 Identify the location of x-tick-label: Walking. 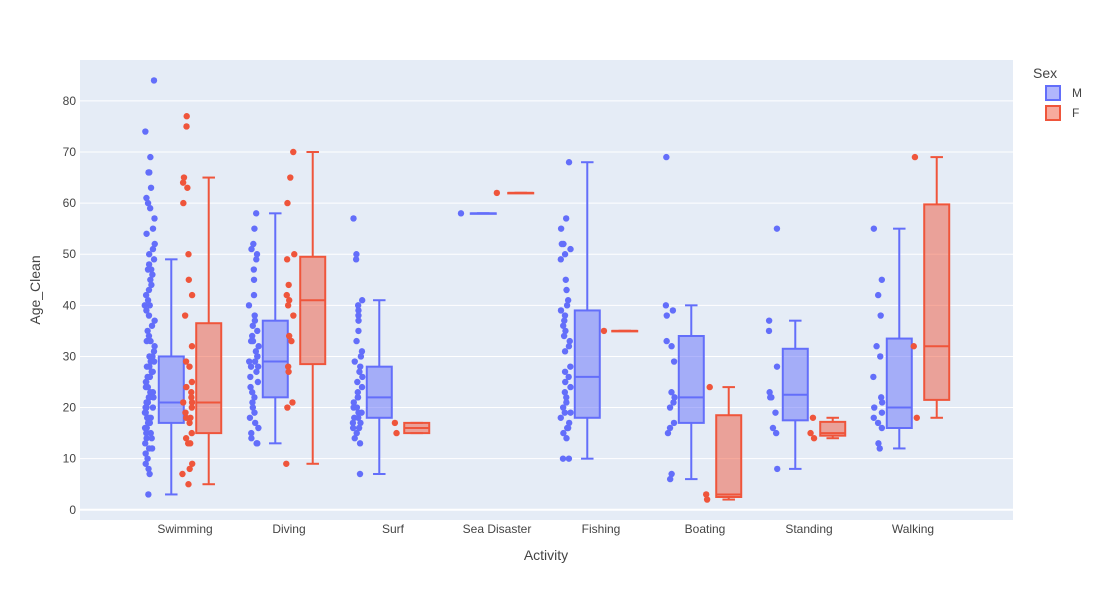
(913, 529).